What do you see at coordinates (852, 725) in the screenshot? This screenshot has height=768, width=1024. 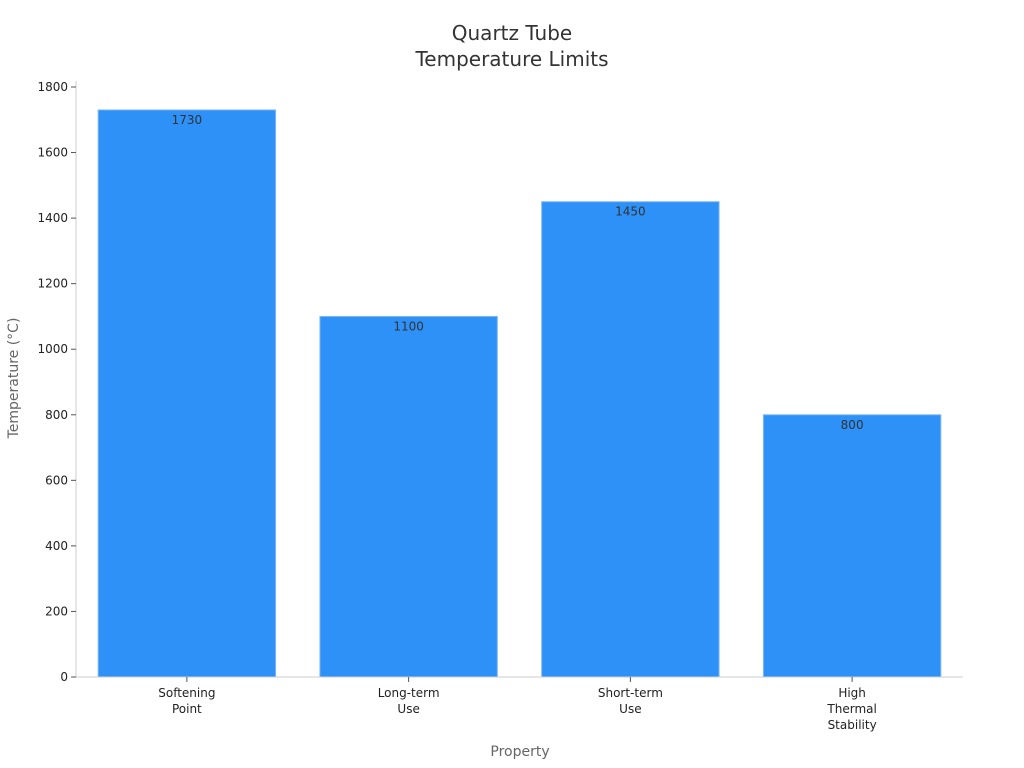 I see `x-tick-label: Stability` at bounding box center [852, 725].